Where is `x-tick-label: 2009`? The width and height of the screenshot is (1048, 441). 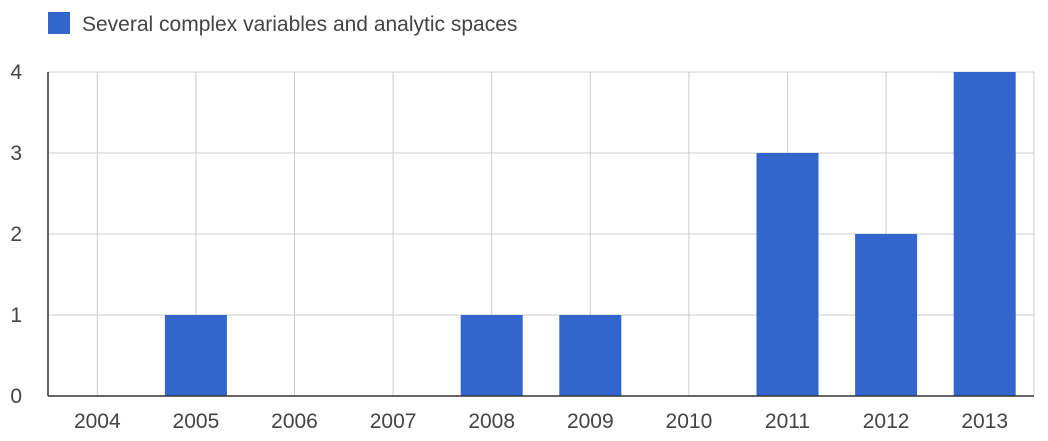 x-tick-label: 2009 is located at coordinates (590, 421).